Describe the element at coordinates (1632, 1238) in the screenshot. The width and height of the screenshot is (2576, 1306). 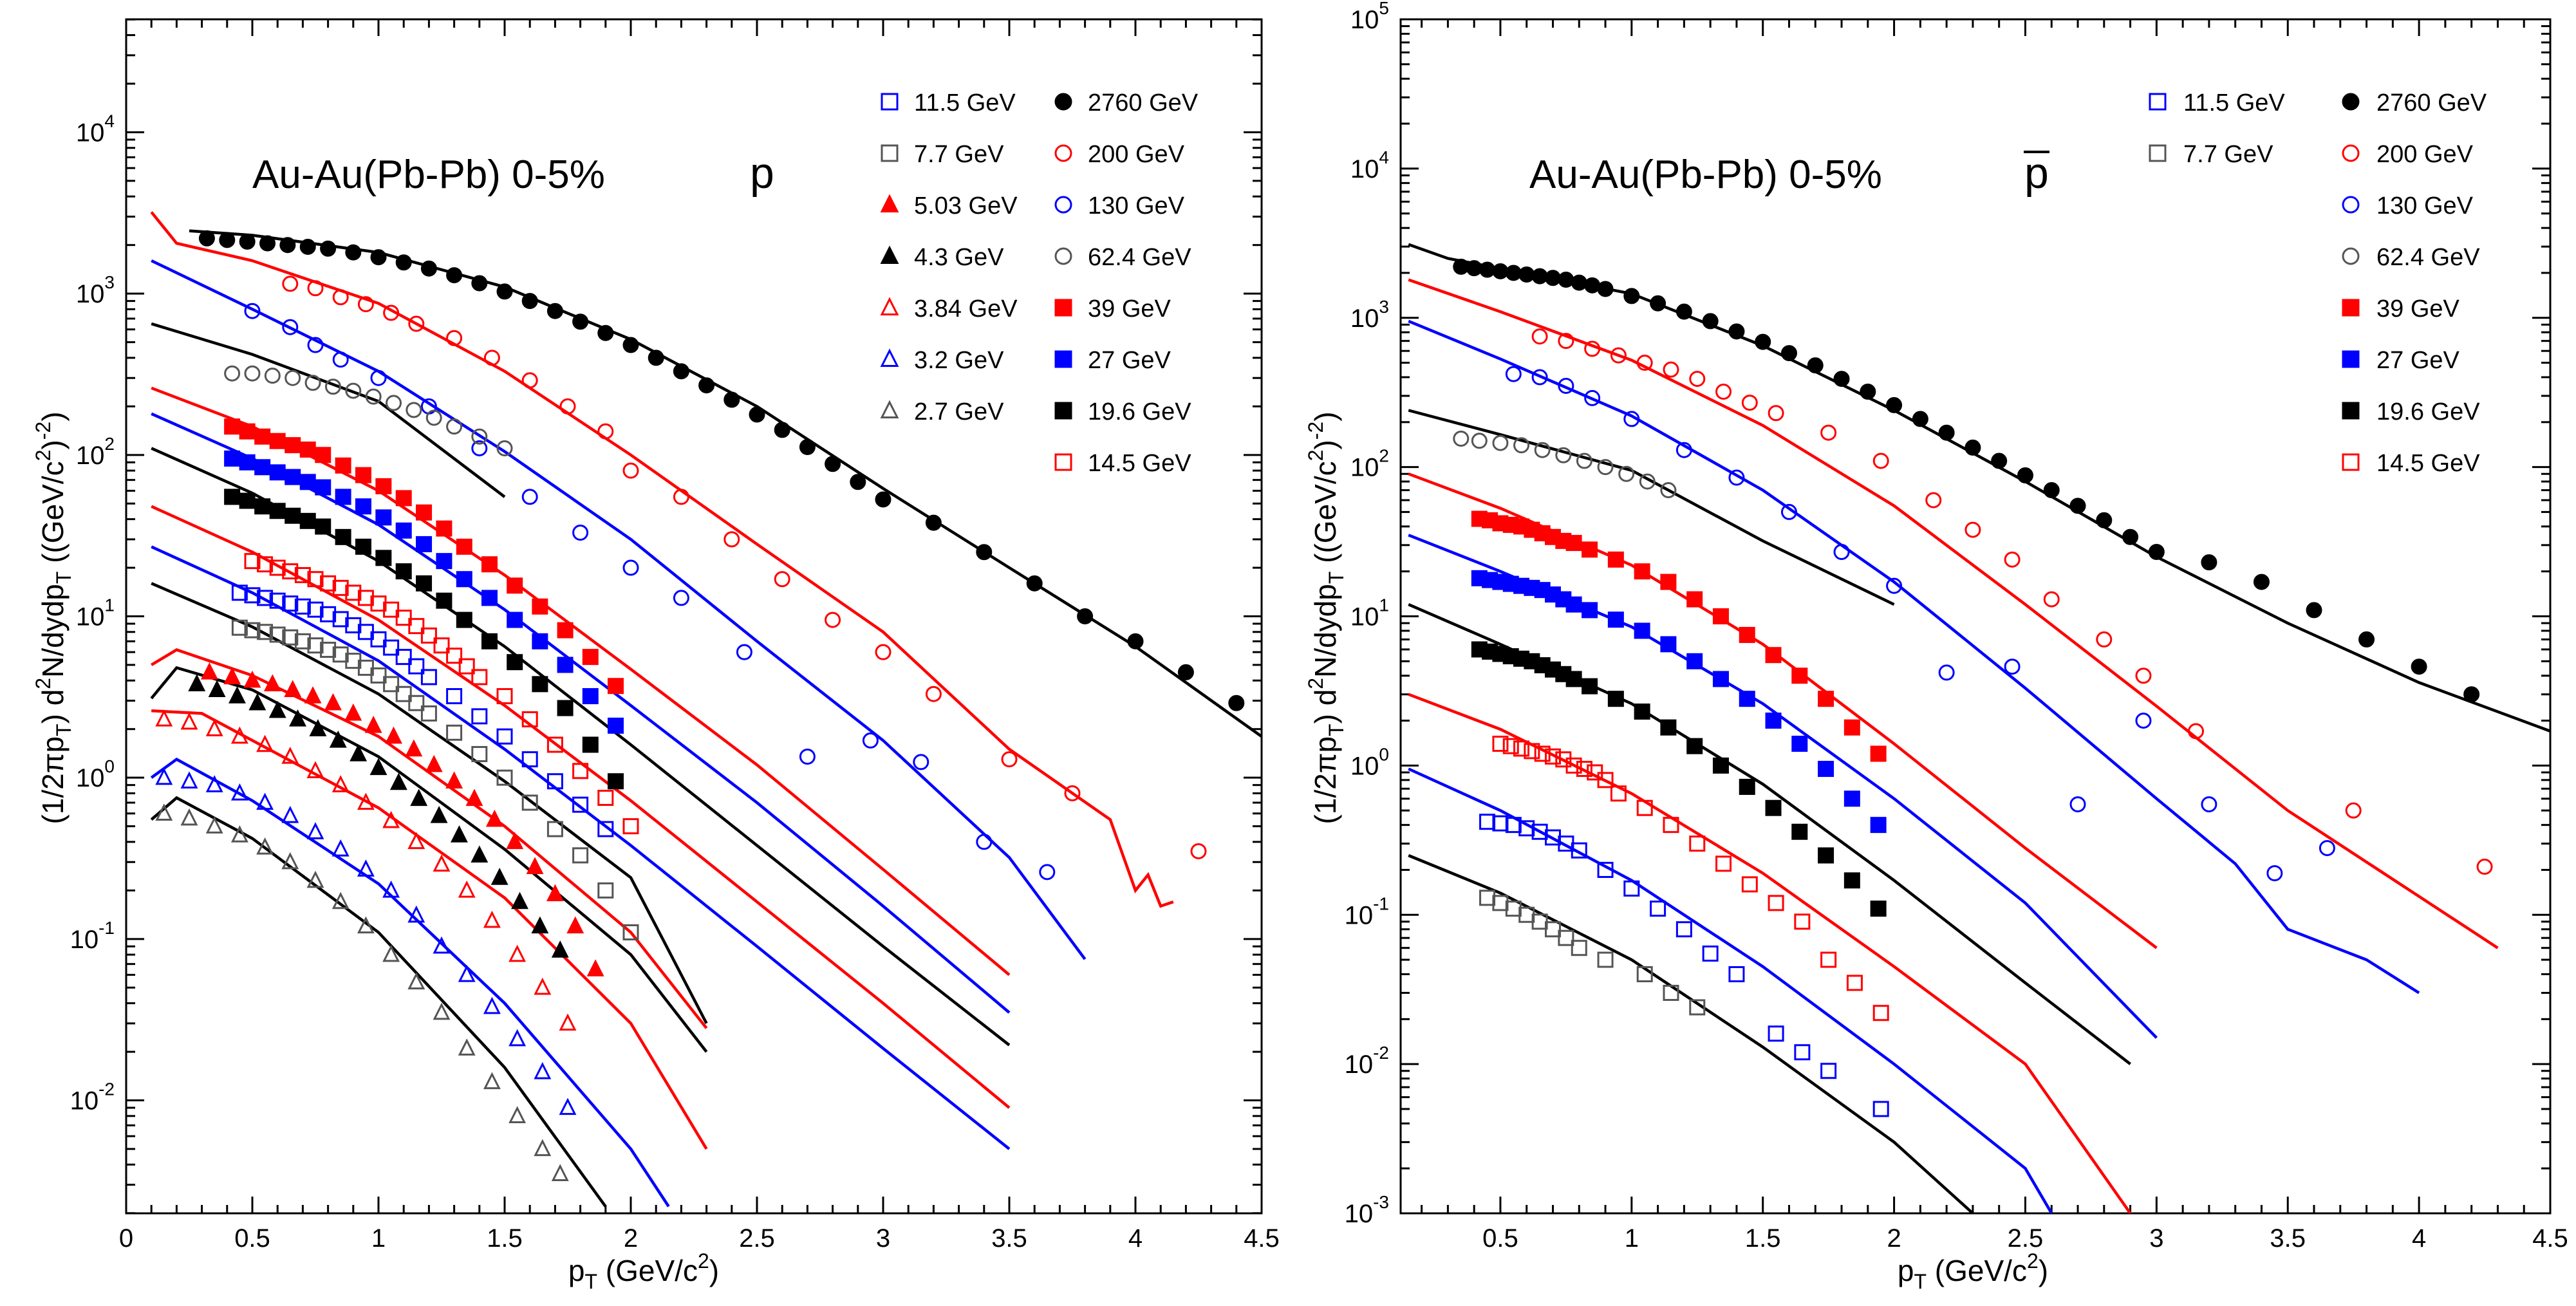
I see `x-tick-label: 1` at that location.